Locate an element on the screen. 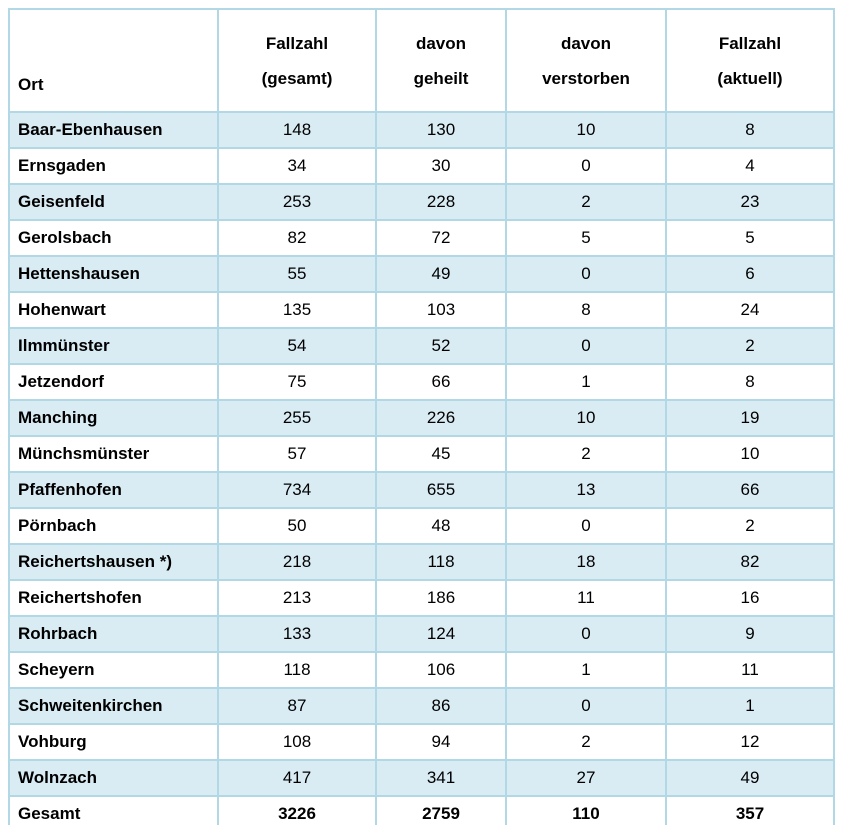 Image resolution: width=841 pixels, height=825 pixels. cell-fallzahl-aktuell: 5 is located at coordinates (750, 238).